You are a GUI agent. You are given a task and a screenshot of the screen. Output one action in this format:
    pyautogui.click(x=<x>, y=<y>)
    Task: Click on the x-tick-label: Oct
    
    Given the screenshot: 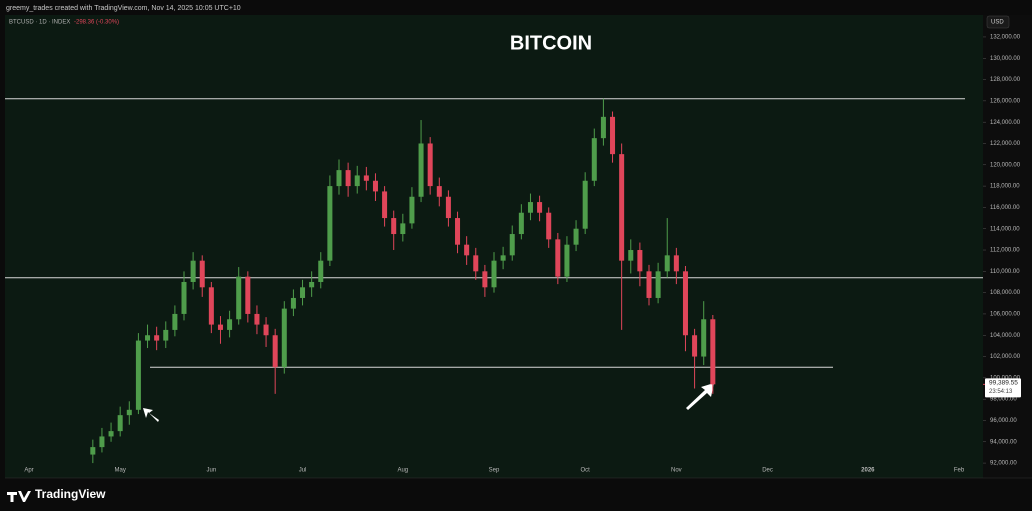 What is the action you would take?
    pyautogui.click(x=586, y=471)
    